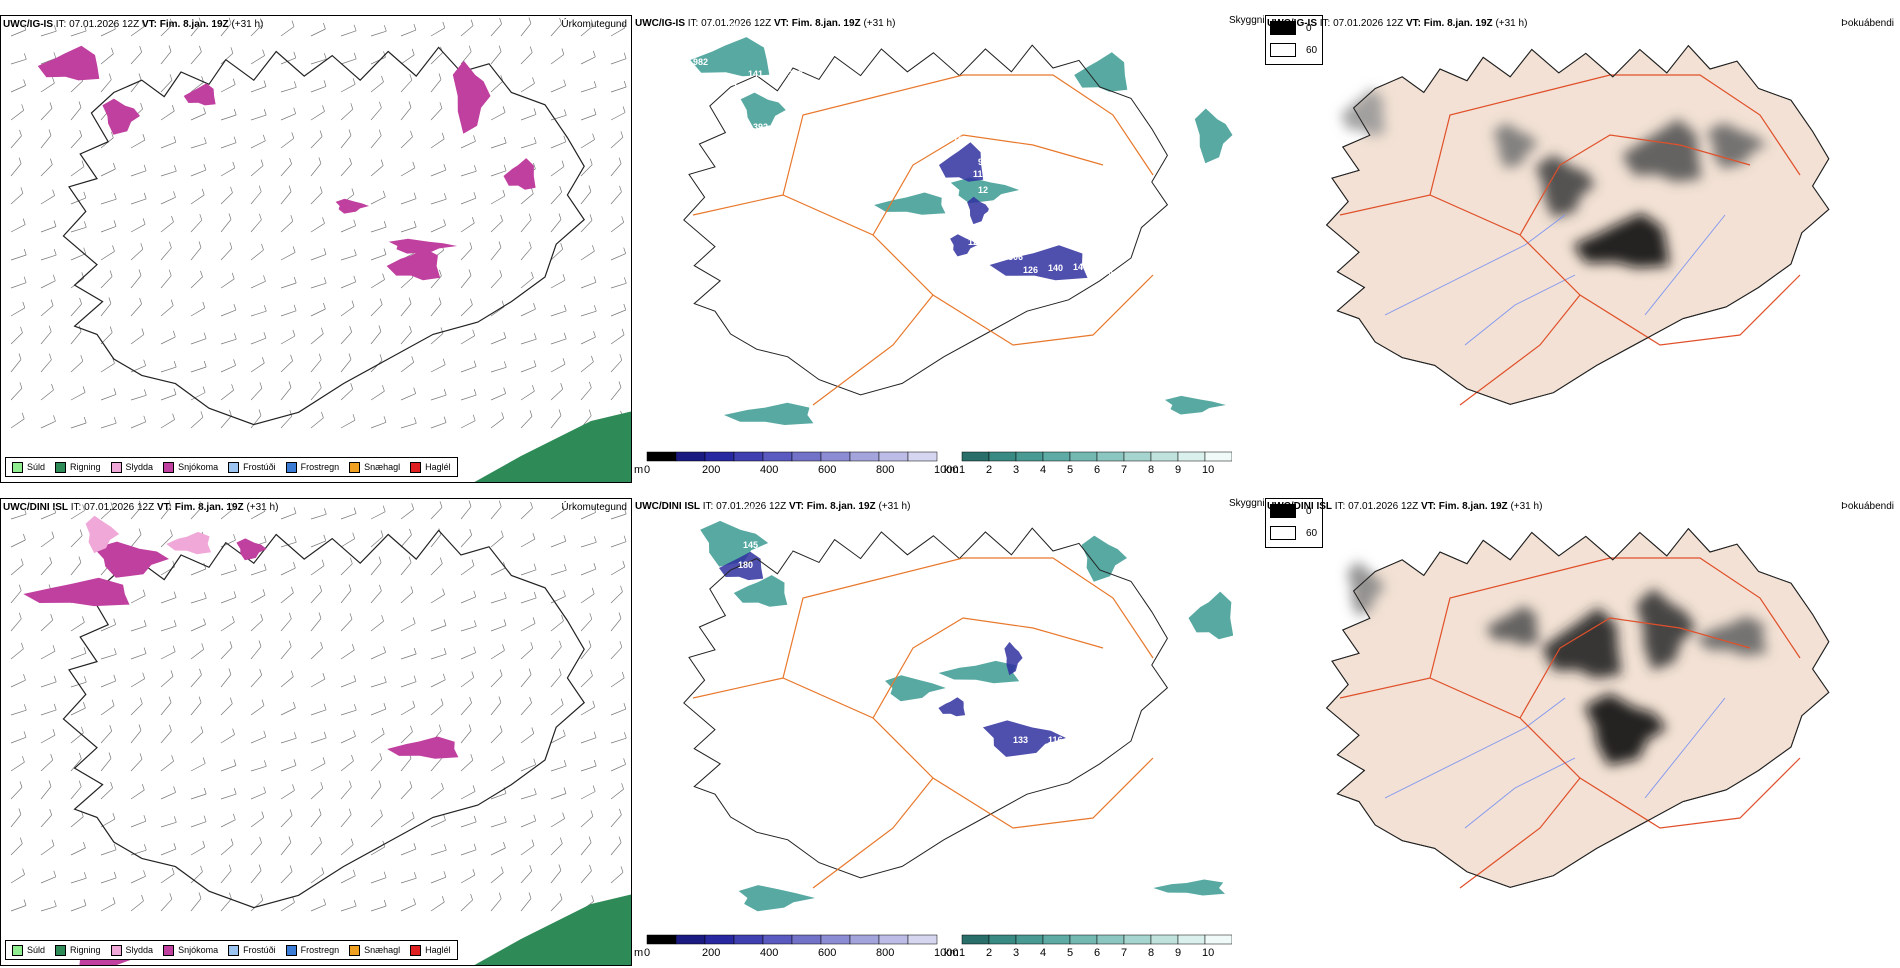 The height and width of the screenshot is (968, 1900). I want to click on panel-title: Skyggni, so click(1247, 20).